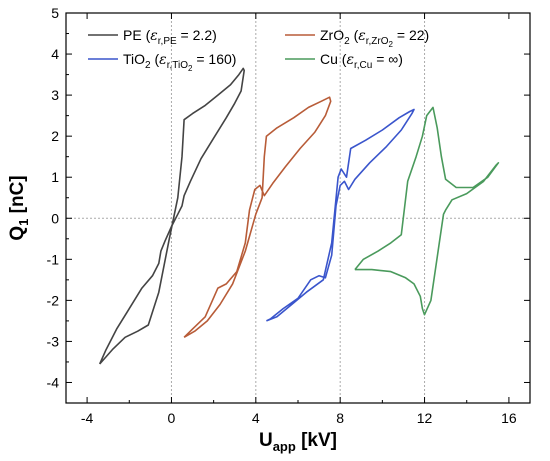 Image resolution: width=550 pixels, height=461 pixels. Describe the element at coordinates (55, 13) in the screenshot. I see `y-tick-label: 5` at that location.